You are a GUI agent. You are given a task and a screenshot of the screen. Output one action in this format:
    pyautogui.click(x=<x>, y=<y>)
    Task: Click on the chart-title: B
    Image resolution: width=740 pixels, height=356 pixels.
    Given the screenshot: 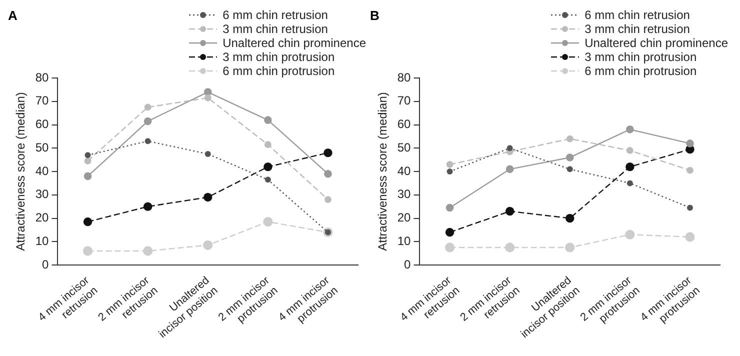 What is the action you would take?
    pyautogui.click(x=375, y=15)
    